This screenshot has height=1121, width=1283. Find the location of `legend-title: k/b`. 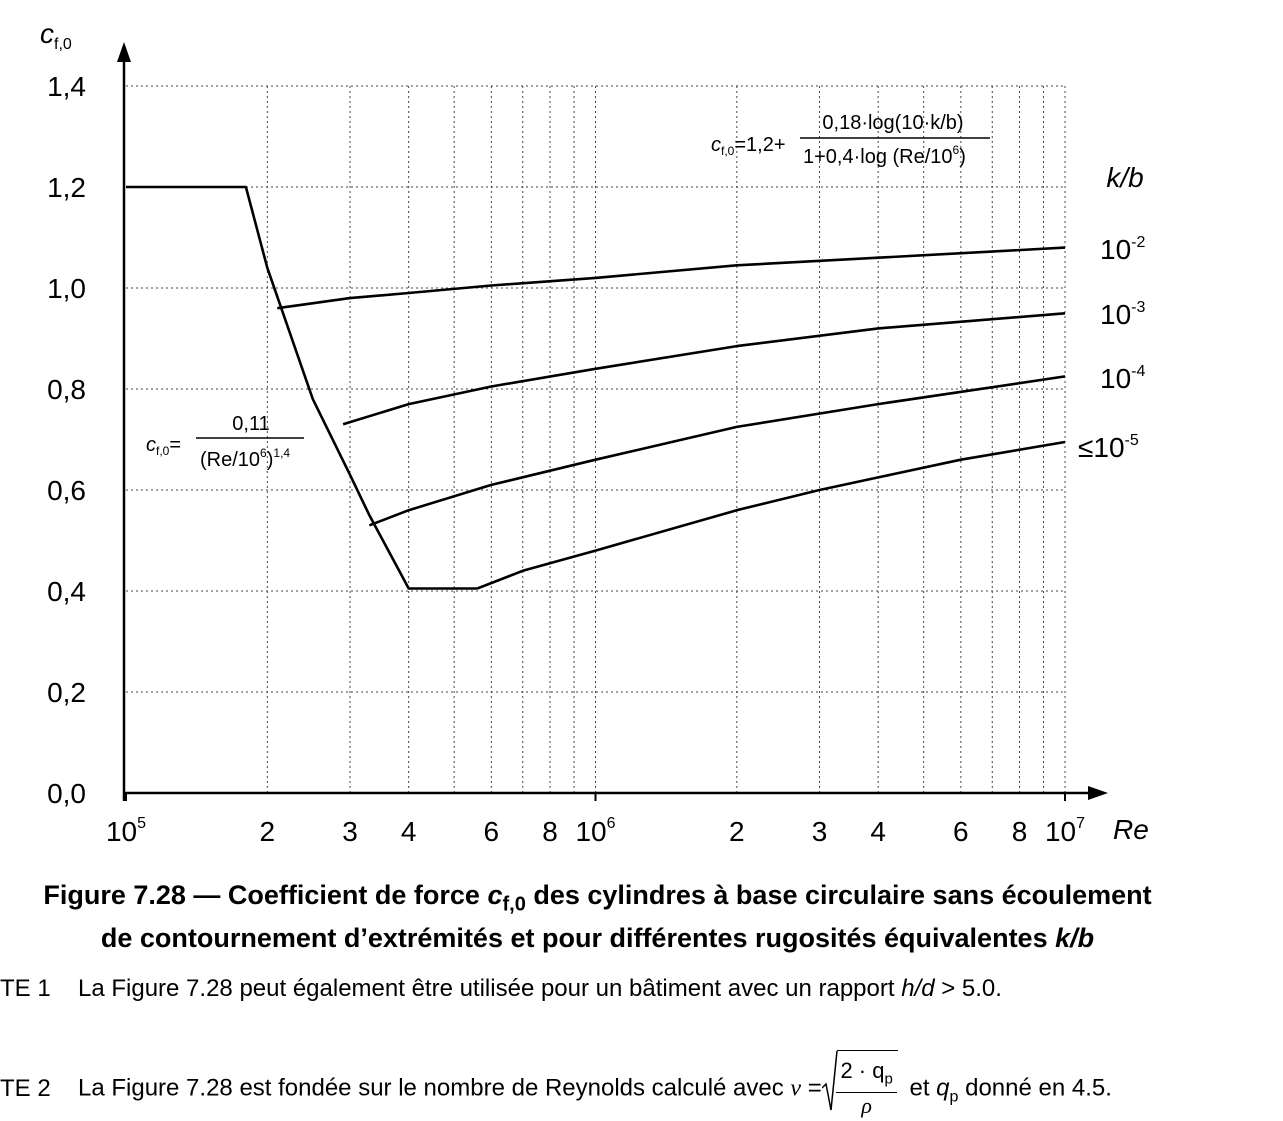

legend-title: k/b is located at coordinates (1124, 177).